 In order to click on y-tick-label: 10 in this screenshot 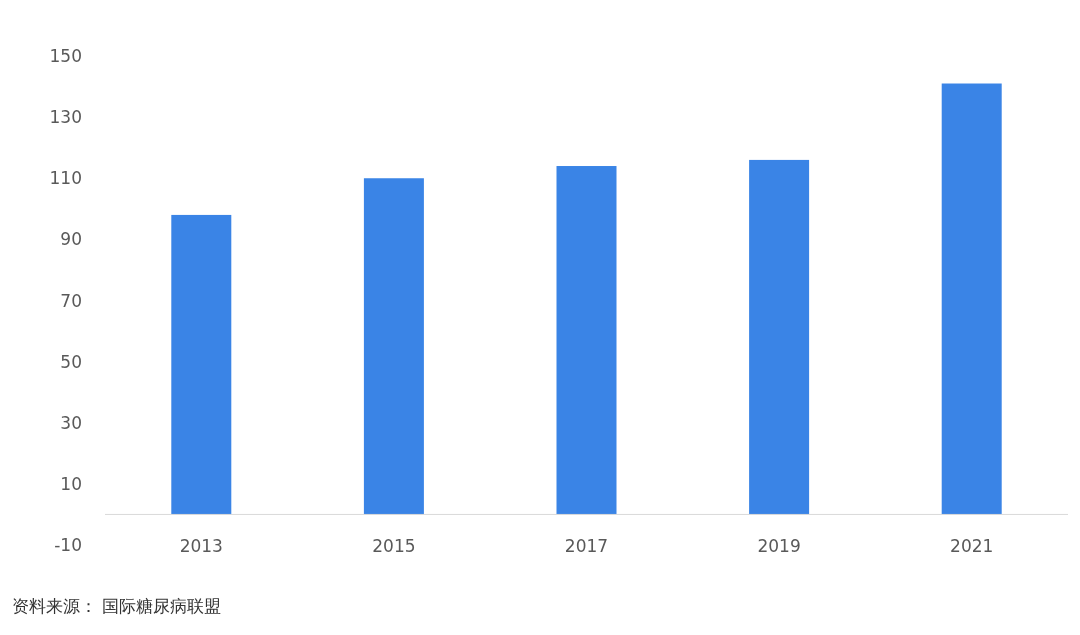, I will do `click(71, 483)`.